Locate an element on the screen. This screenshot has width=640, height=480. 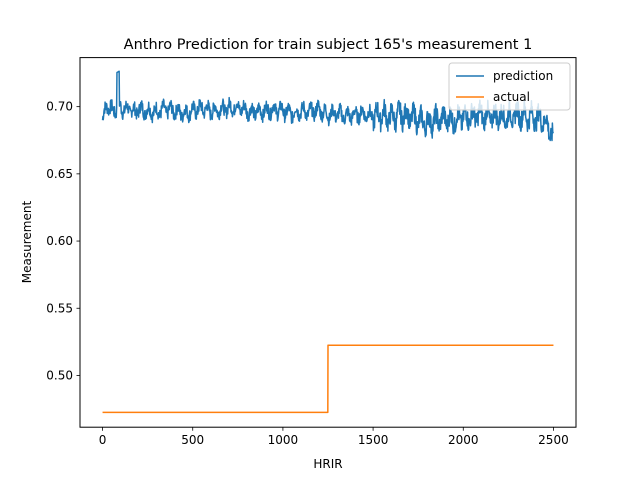
legend: prediction actual is located at coordinates (509, 86).